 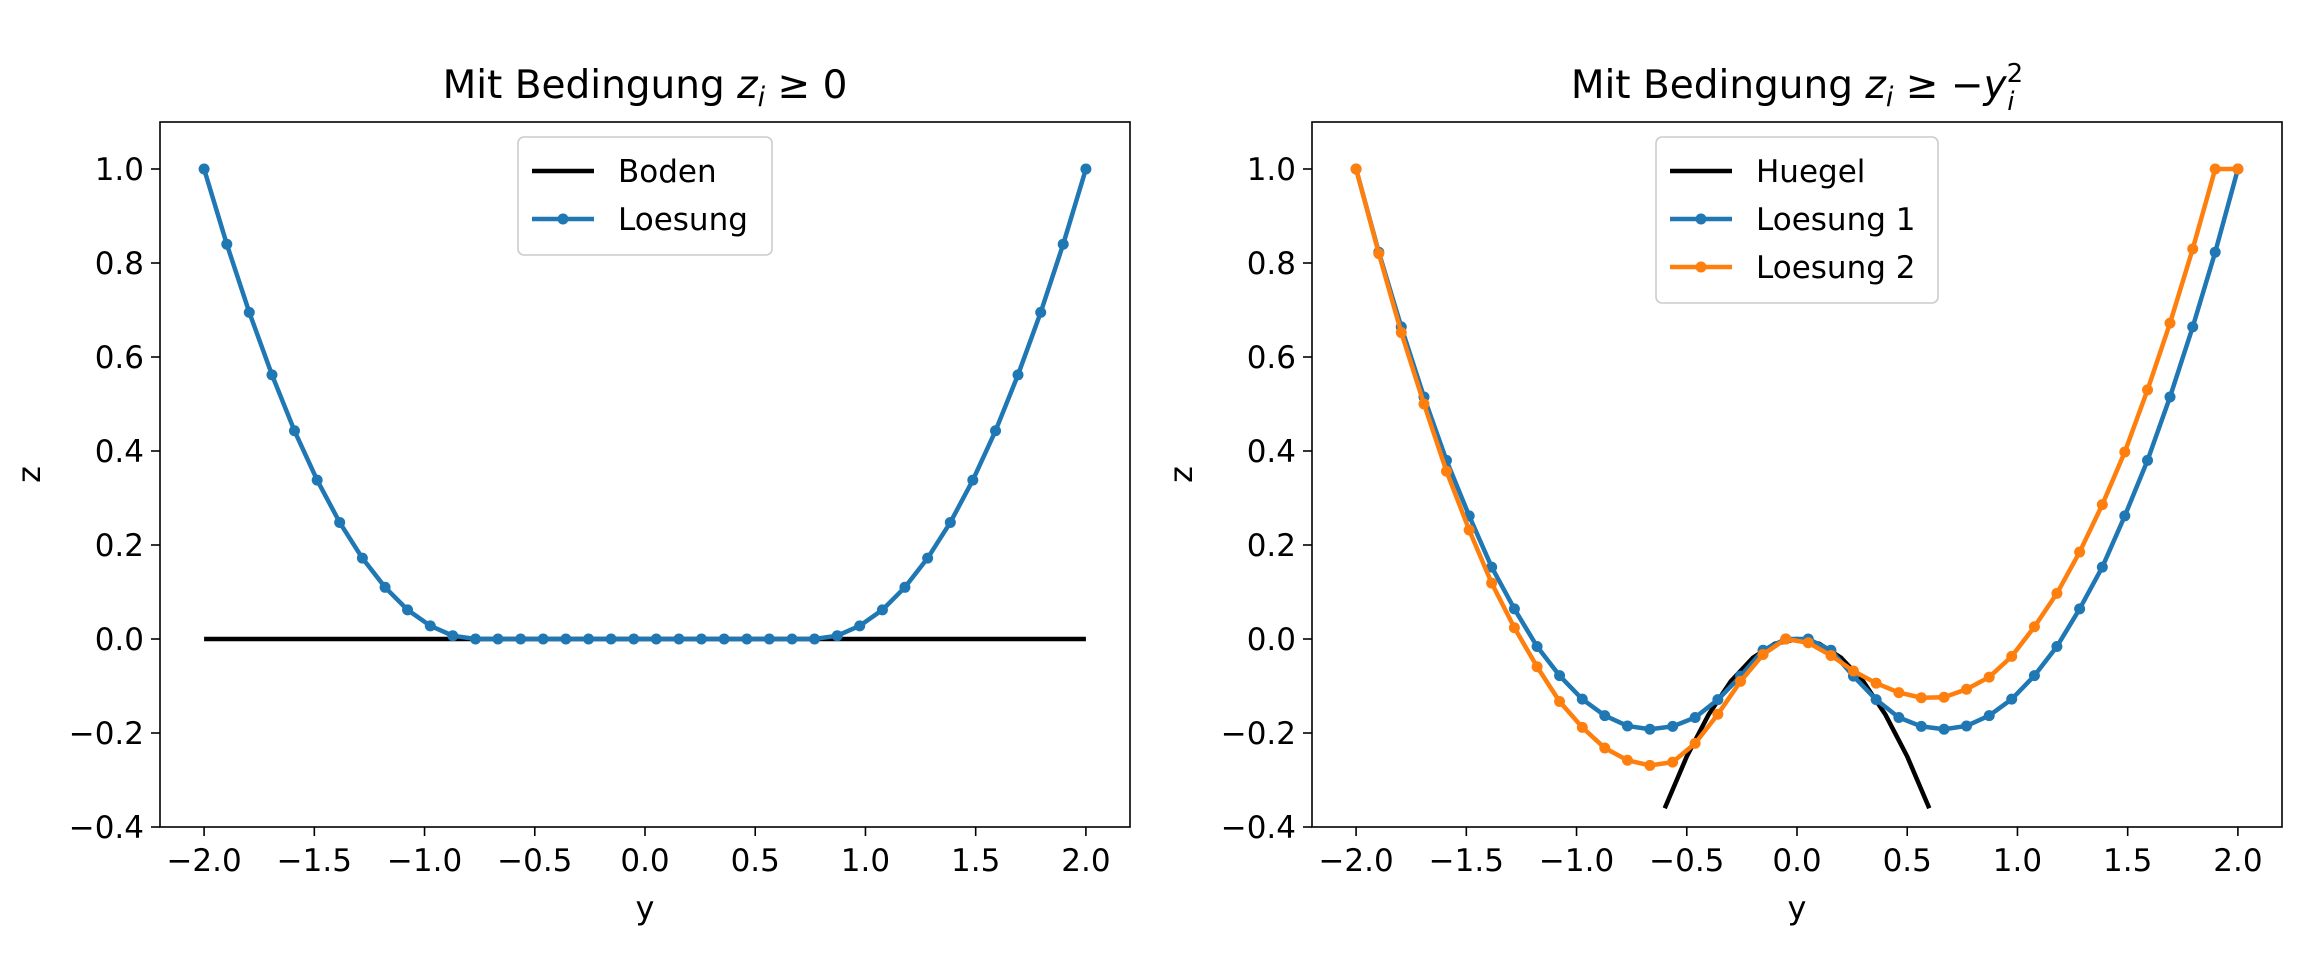 I want to click on title-var: z, so click(x=747, y=85).